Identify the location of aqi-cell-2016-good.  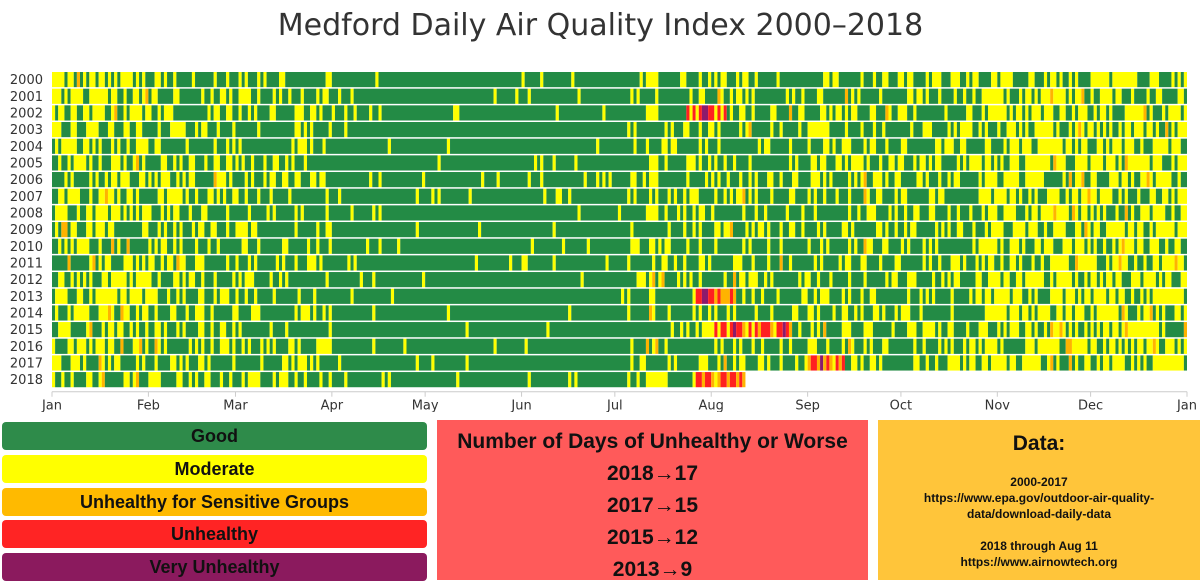
(450, 346).